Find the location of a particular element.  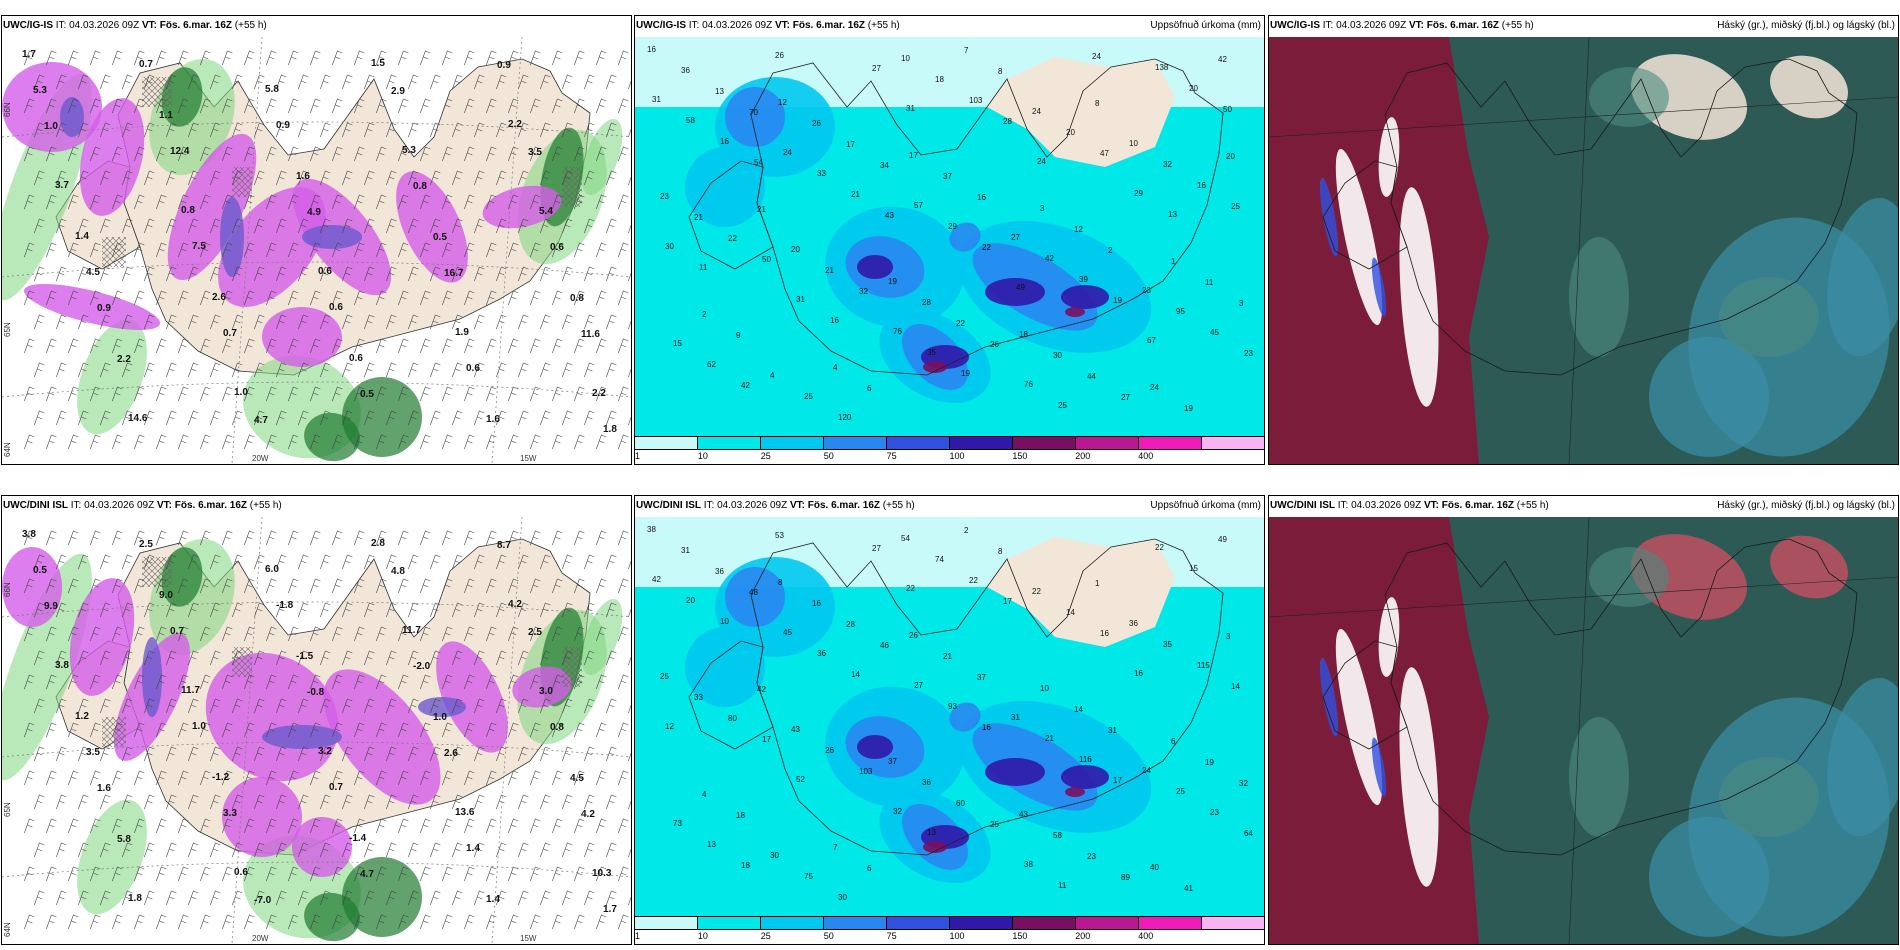

precip-rate-value: 0.7 is located at coordinates (146, 64).